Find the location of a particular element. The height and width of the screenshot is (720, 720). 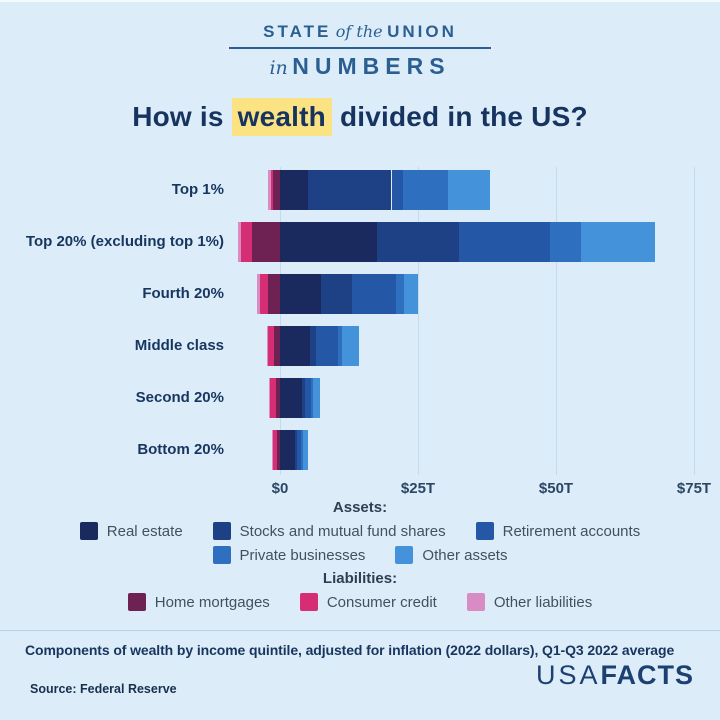

bar-row: Fourth 20% is located at coordinates (360, 294).